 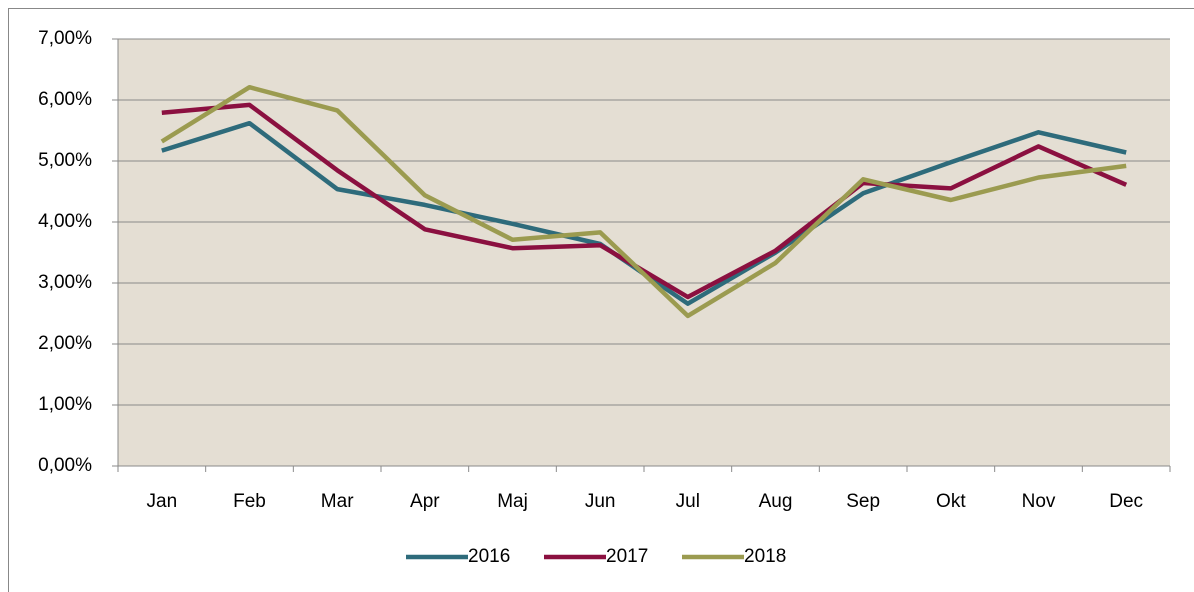 What do you see at coordinates (489, 556) in the screenshot?
I see `legend-label: 2016` at bounding box center [489, 556].